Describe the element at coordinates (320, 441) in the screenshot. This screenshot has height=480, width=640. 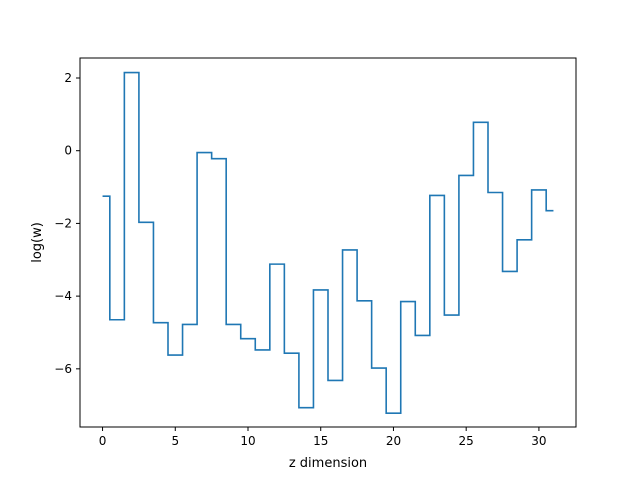
I see `x-tick-label: 15` at that location.